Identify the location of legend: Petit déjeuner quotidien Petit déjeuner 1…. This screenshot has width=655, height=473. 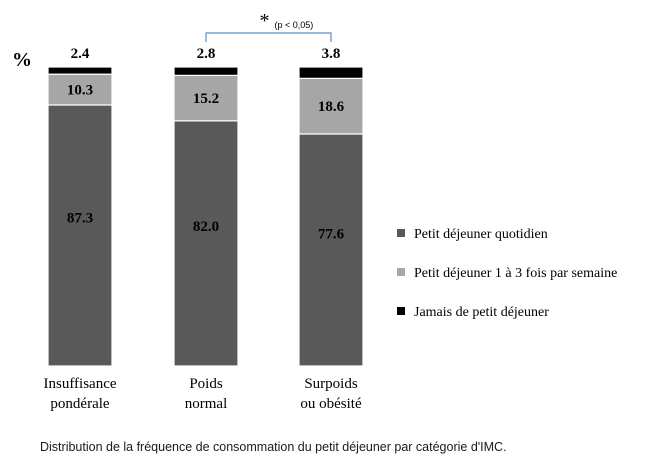
(507, 273).